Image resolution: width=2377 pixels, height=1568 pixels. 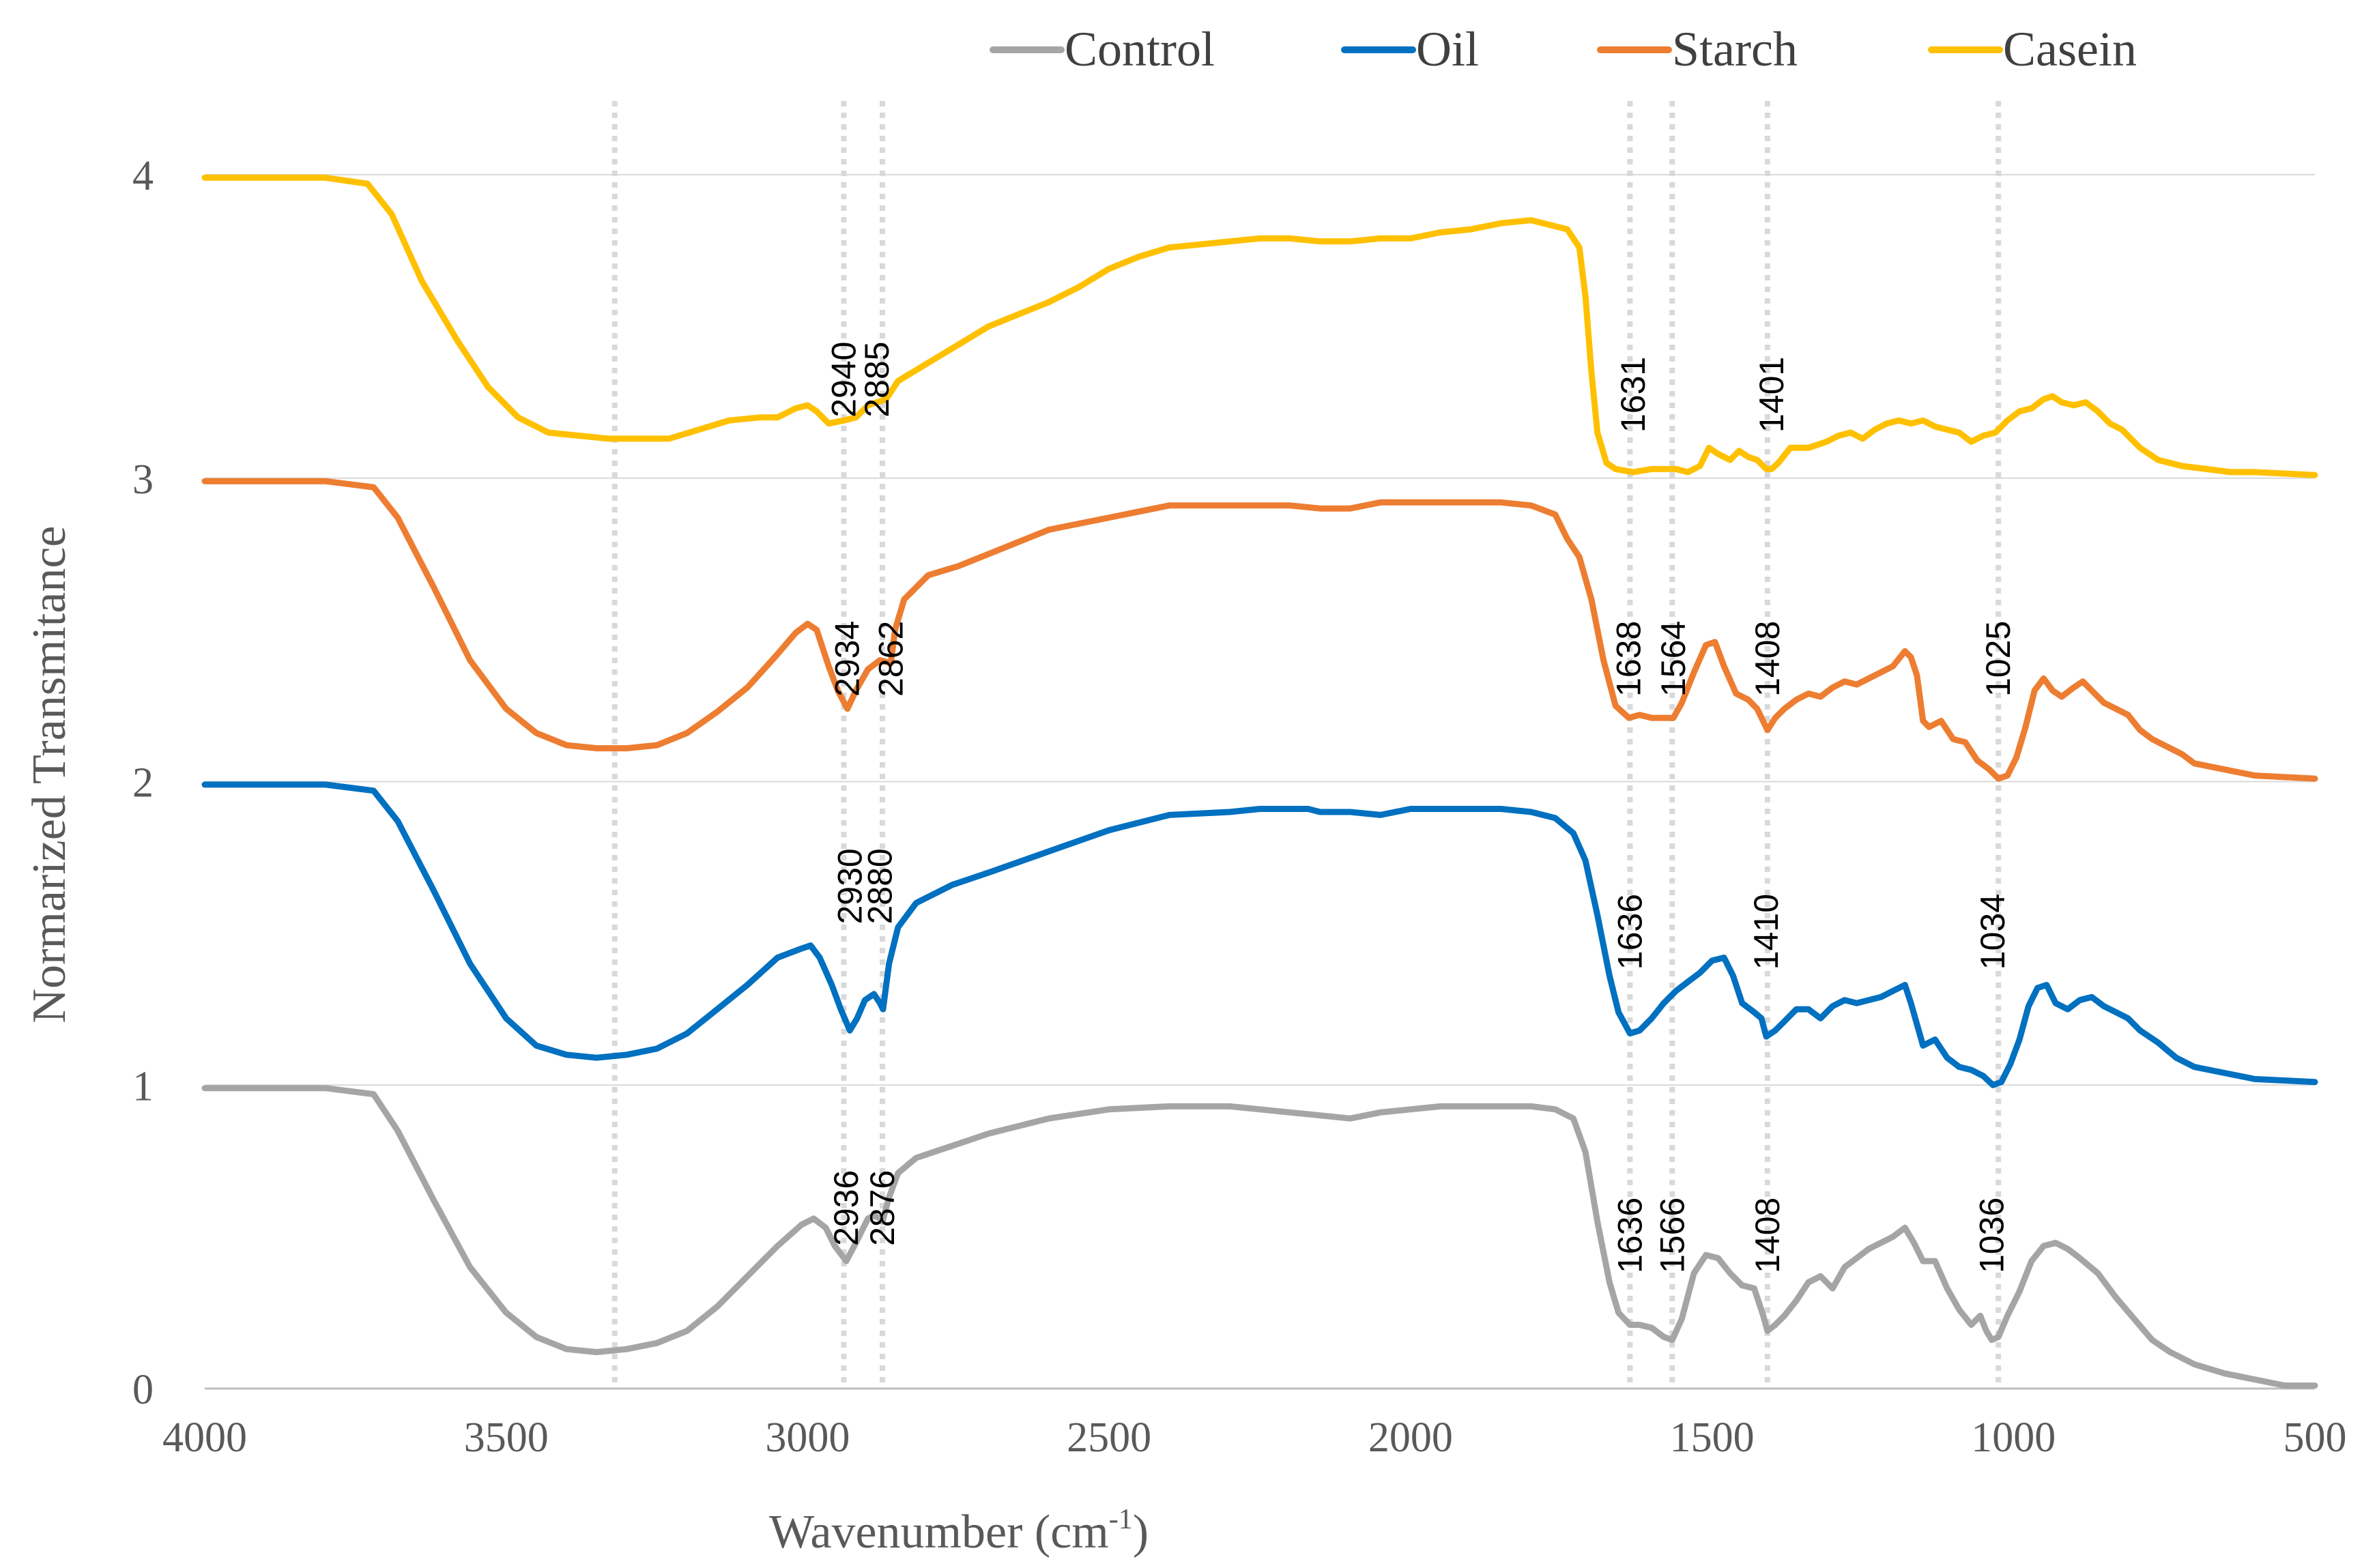 I want to click on y-tick-label: 2, so click(x=143, y=784).